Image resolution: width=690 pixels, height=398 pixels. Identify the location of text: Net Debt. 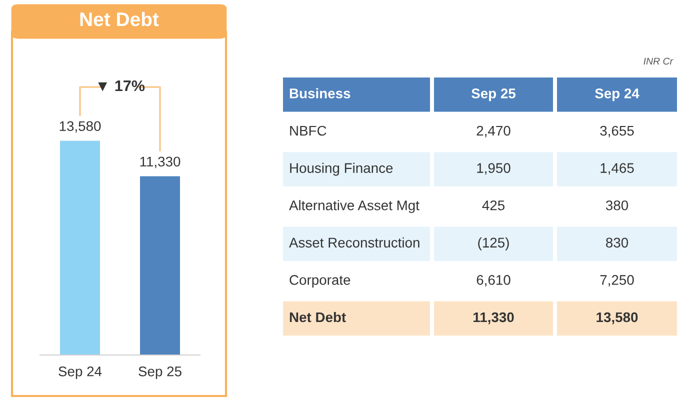
(318, 317).